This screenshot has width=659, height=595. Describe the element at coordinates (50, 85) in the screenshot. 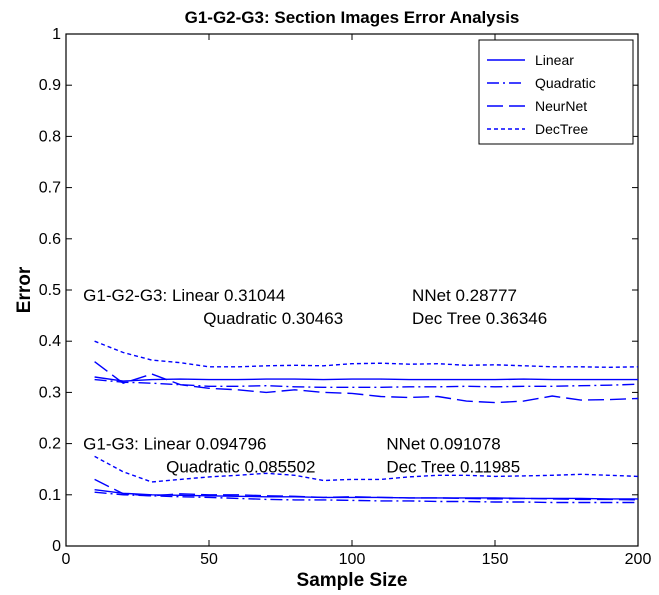

I see `y-tick-label: 0.9` at that location.